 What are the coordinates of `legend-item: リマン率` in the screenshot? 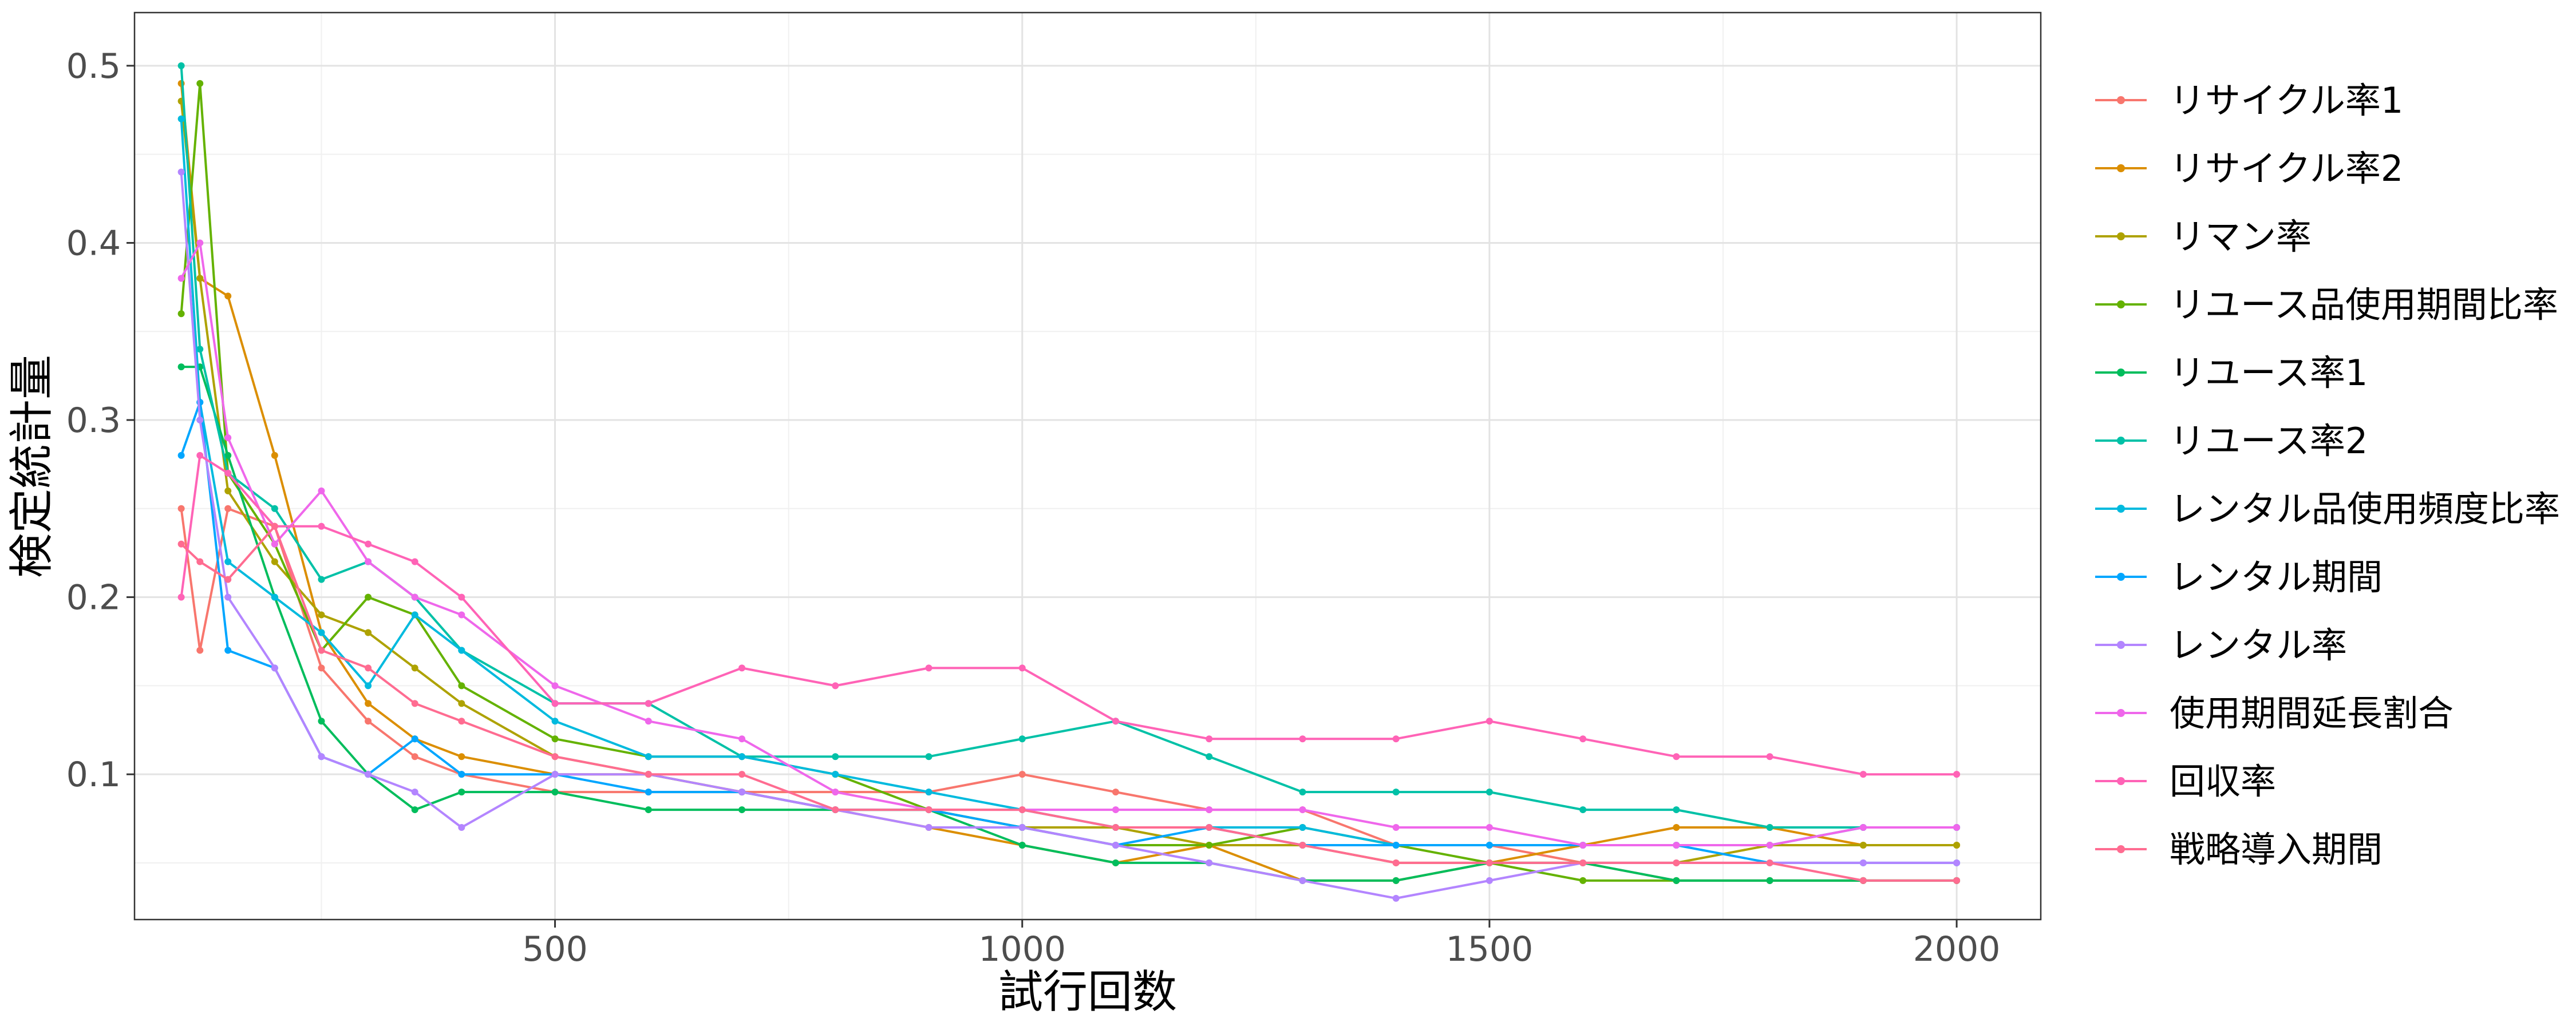 It's located at (2203, 237).